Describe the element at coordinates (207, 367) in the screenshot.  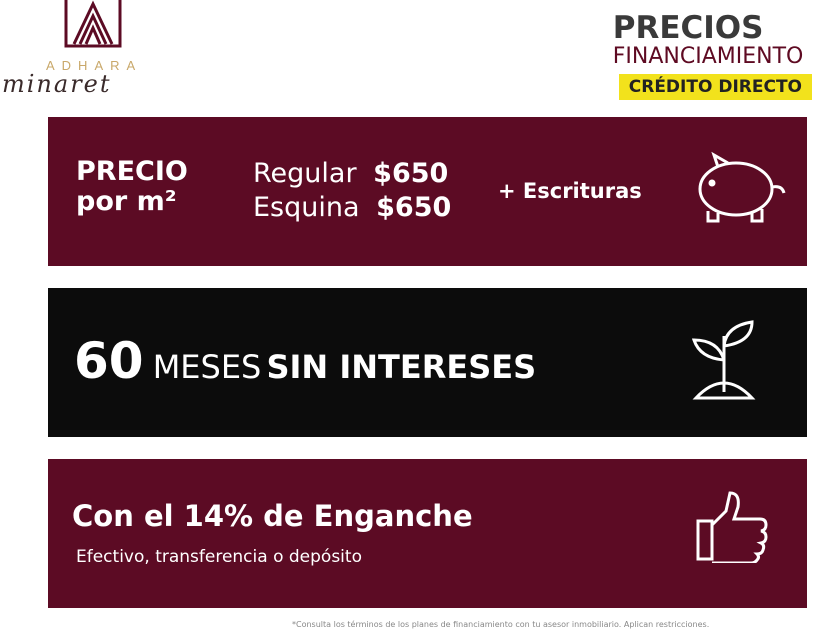
I see `months-word: MESES` at that location.